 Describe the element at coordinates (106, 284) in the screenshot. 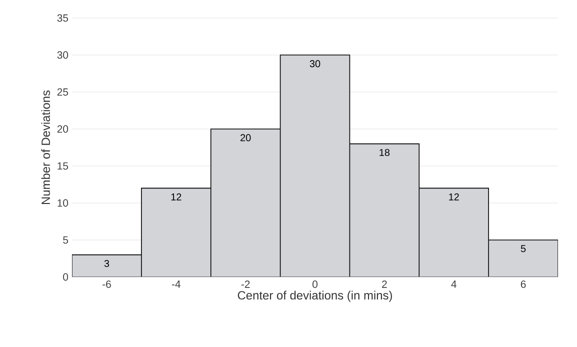

I see `x-tick-label: -6` at that location.